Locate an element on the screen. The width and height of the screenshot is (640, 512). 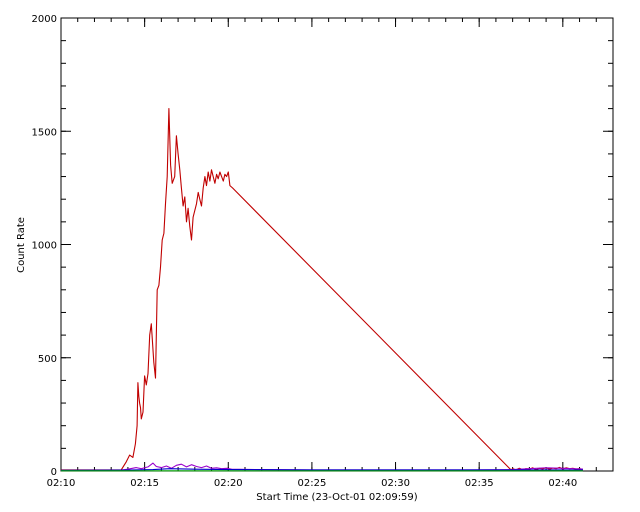
y-tick-label: 0 is located at coordinates (54, 472).